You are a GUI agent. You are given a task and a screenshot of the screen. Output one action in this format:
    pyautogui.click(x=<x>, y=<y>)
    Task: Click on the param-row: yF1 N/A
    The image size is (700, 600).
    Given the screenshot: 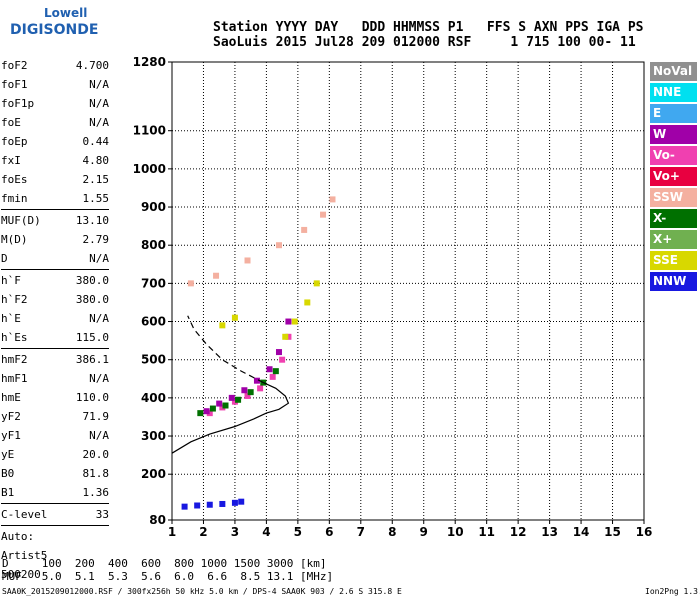 What is the action you would take?
    pyautogui.click(x=55, y=435)
    